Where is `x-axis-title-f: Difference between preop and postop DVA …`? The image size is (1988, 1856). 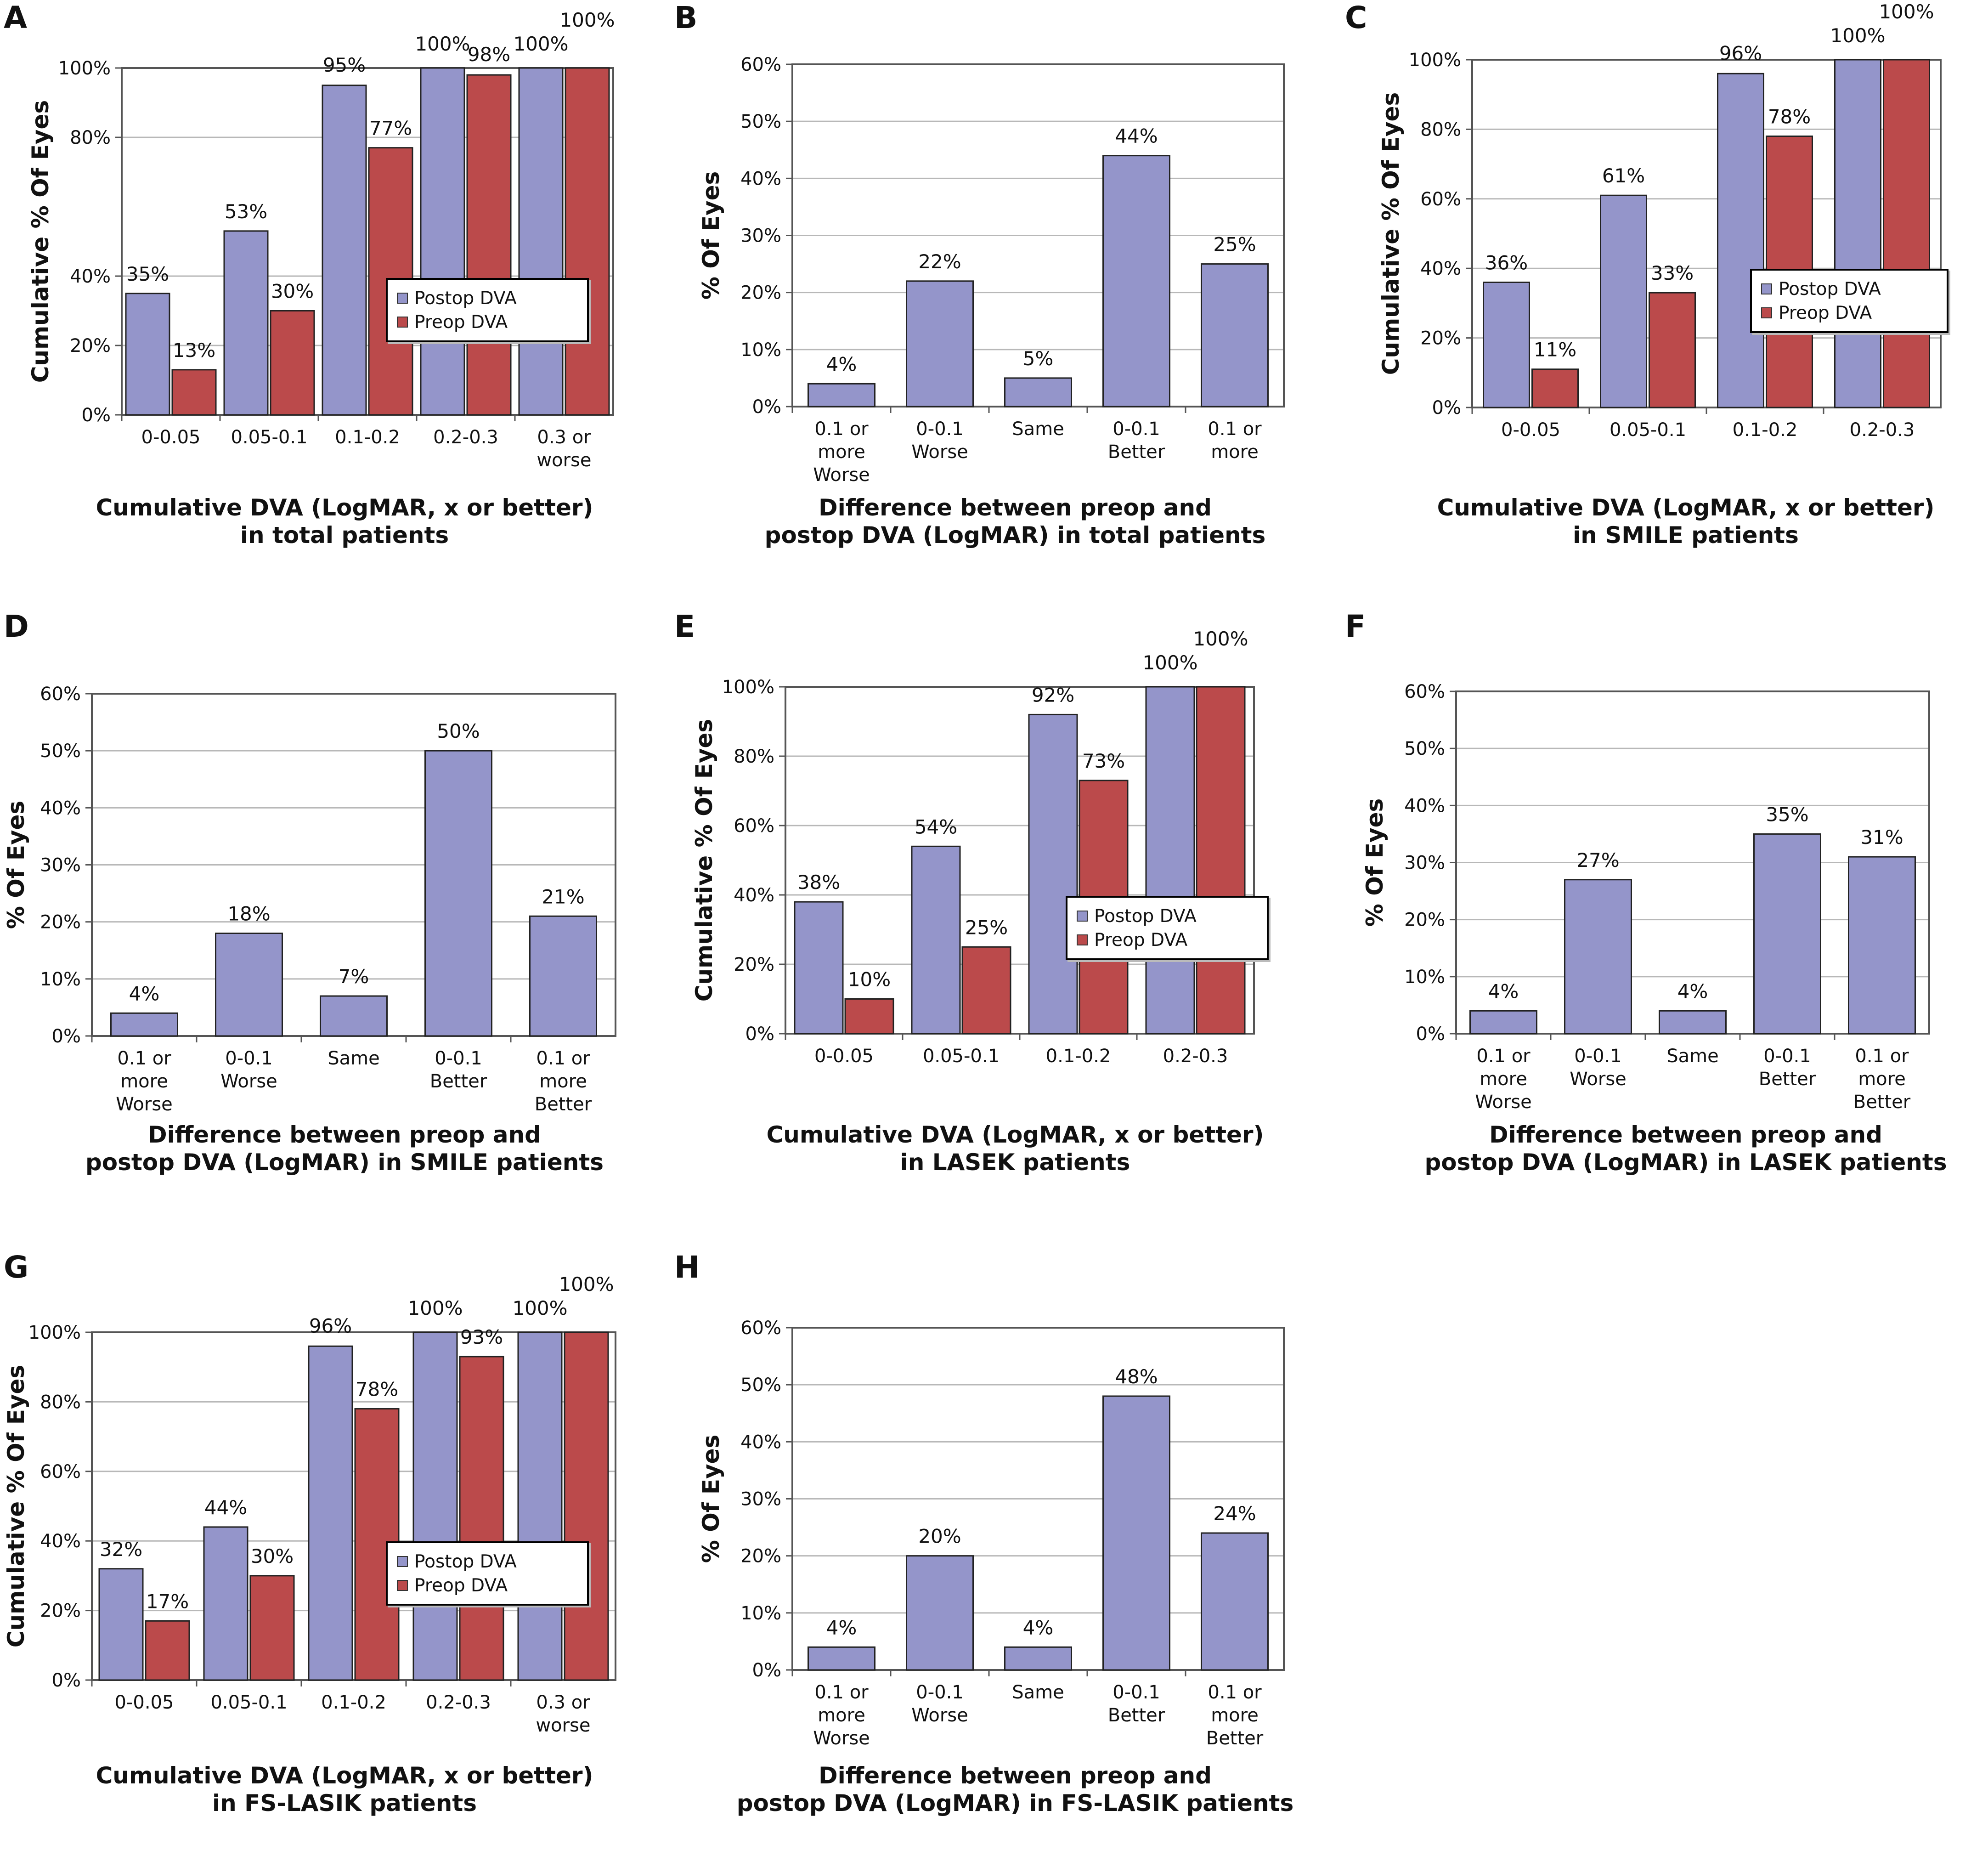 x-axis-title-f: Difference between preop and postop DVA … is located at coordinates (1685, 1149).